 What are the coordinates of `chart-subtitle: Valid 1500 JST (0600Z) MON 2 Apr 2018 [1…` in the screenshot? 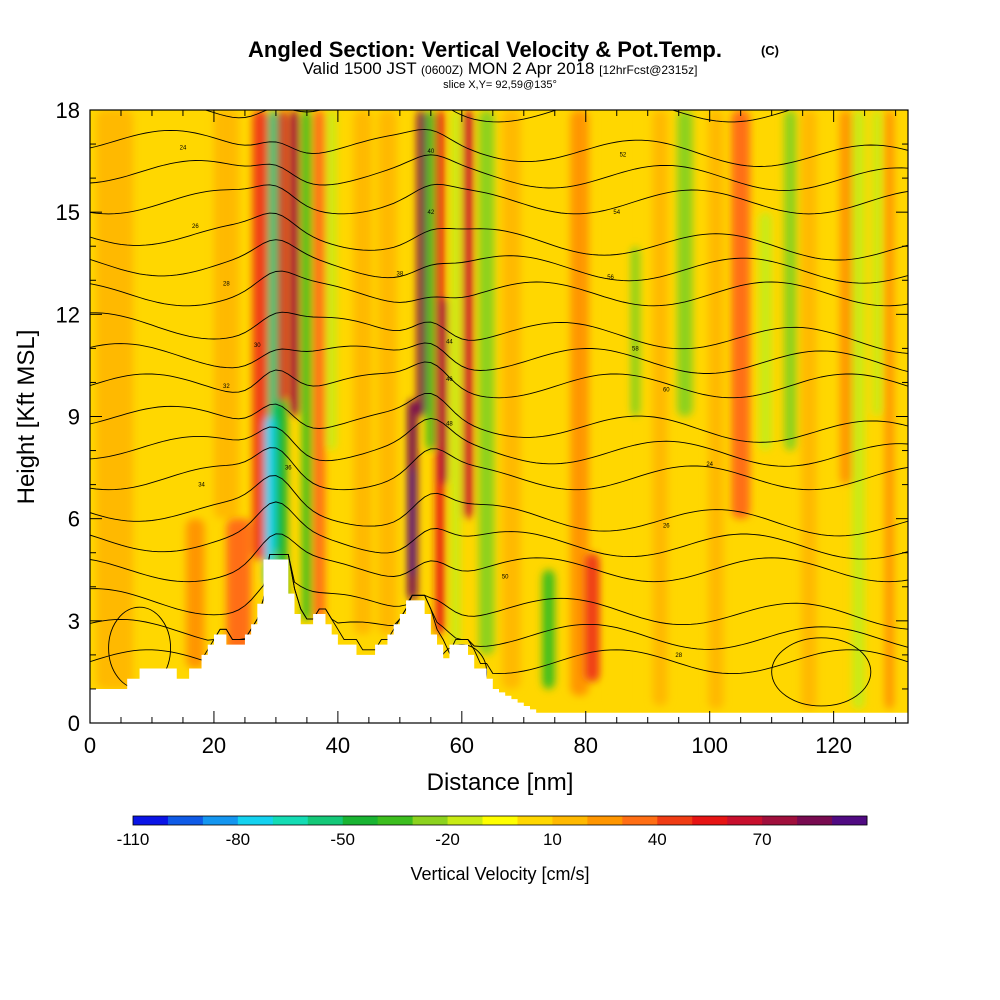 It's located at (500, 68).